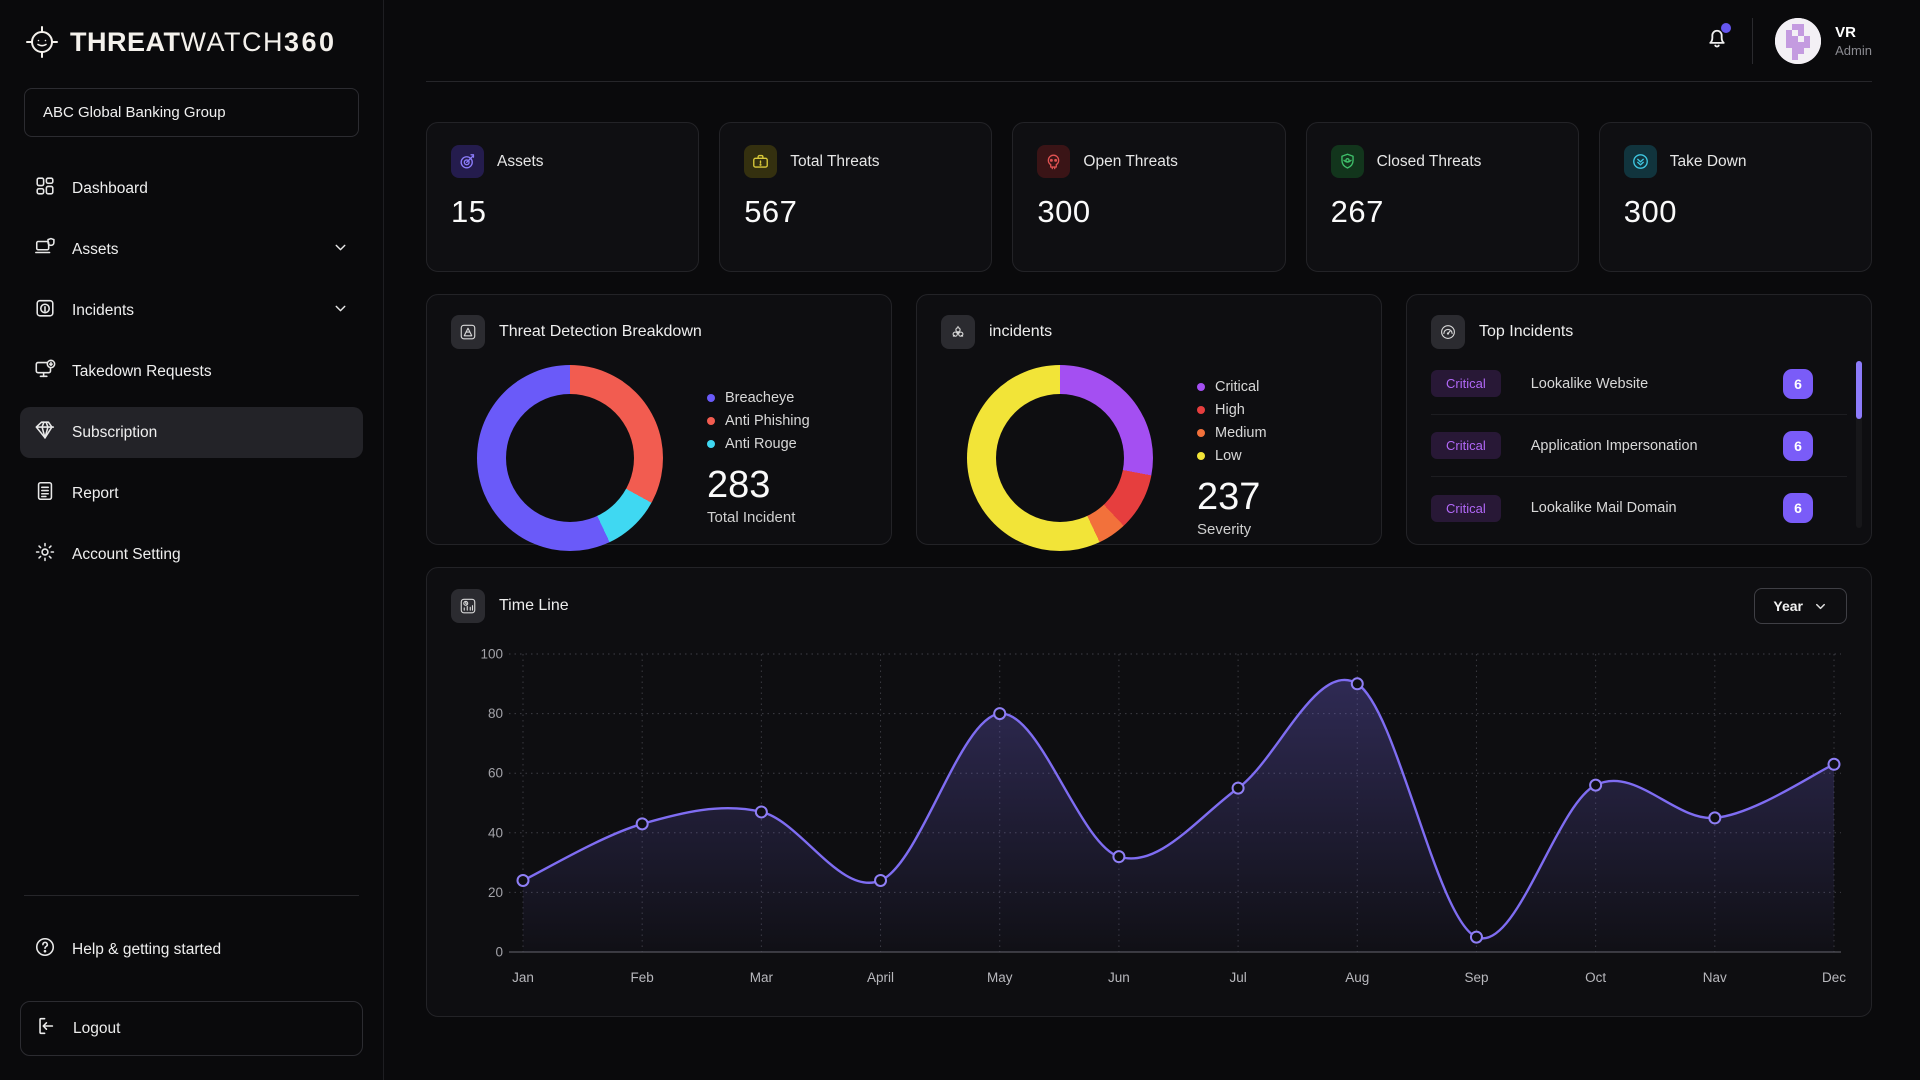 This screenshot has width=1920, height=1080. I want to click on x-axis-tick: May, so click(1000, 977).